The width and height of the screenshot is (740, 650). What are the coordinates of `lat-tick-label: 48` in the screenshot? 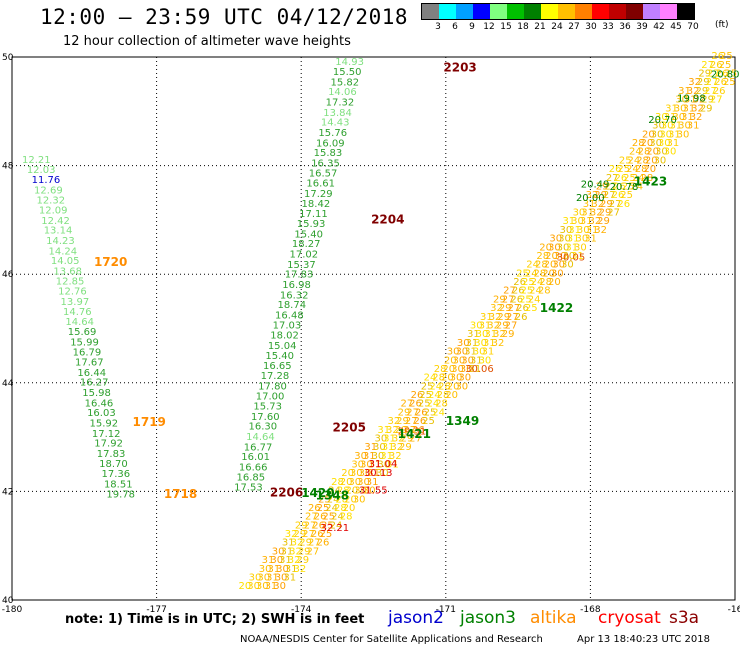 It's located at (8, 167).